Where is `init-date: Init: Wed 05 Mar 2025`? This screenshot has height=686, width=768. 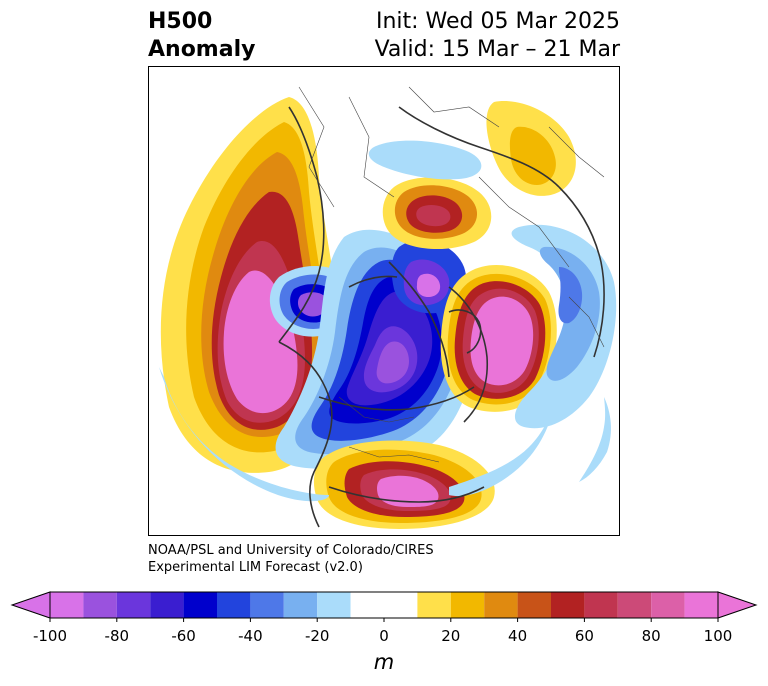
init-date: Init: Wed 05 Mar 2025 is located at coordinates (497, 21).